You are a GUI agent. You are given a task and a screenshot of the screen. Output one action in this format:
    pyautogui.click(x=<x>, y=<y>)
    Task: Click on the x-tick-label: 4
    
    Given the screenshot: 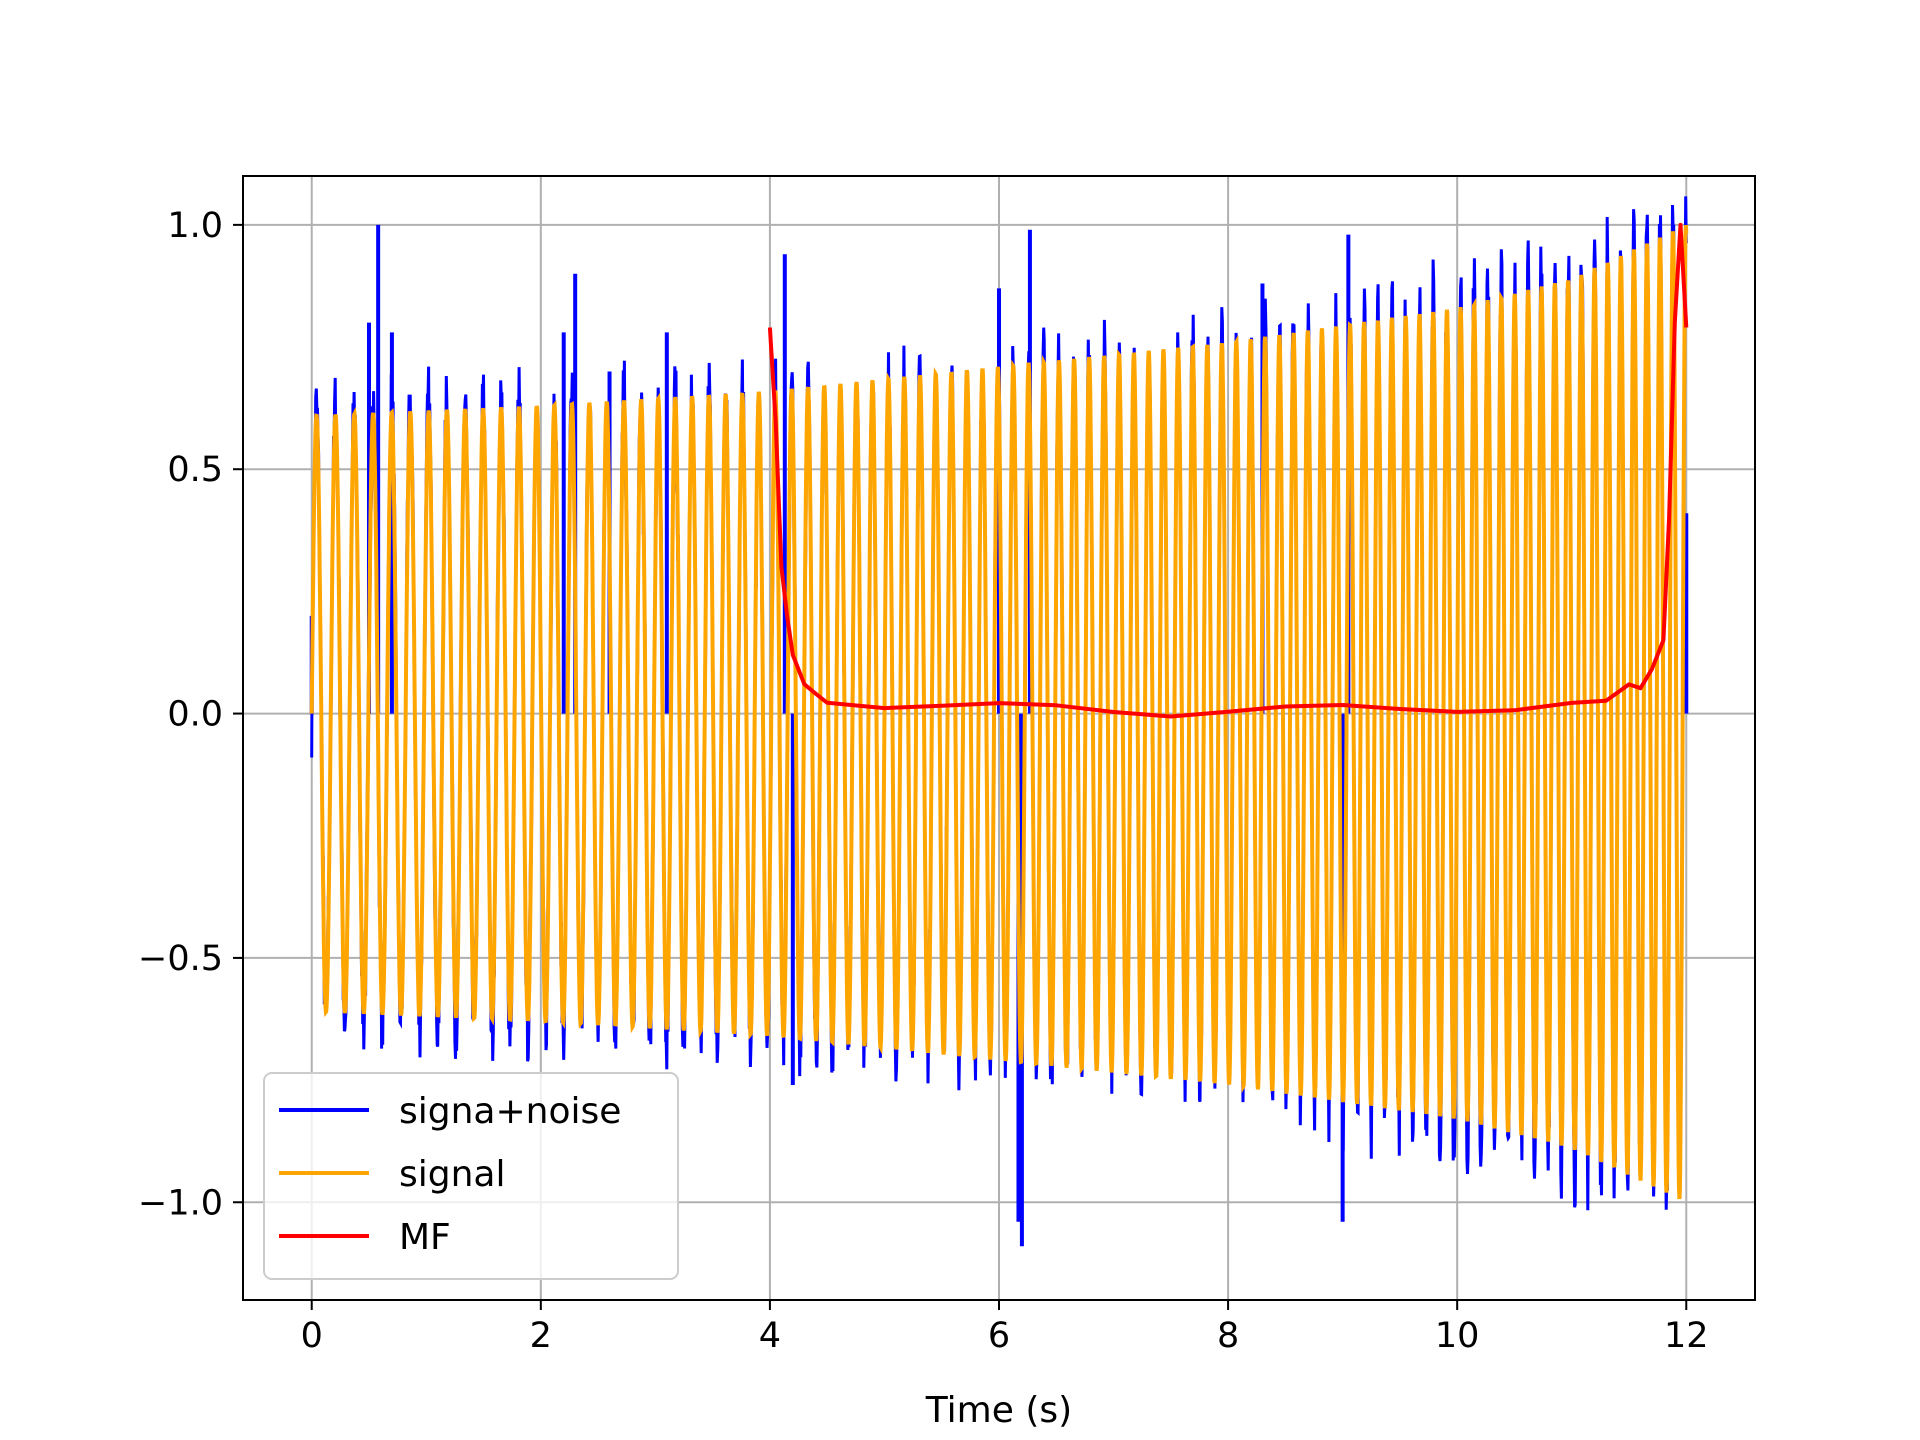 What is the action you would take?
    pyautogui.click(x=770, y=1336)
    